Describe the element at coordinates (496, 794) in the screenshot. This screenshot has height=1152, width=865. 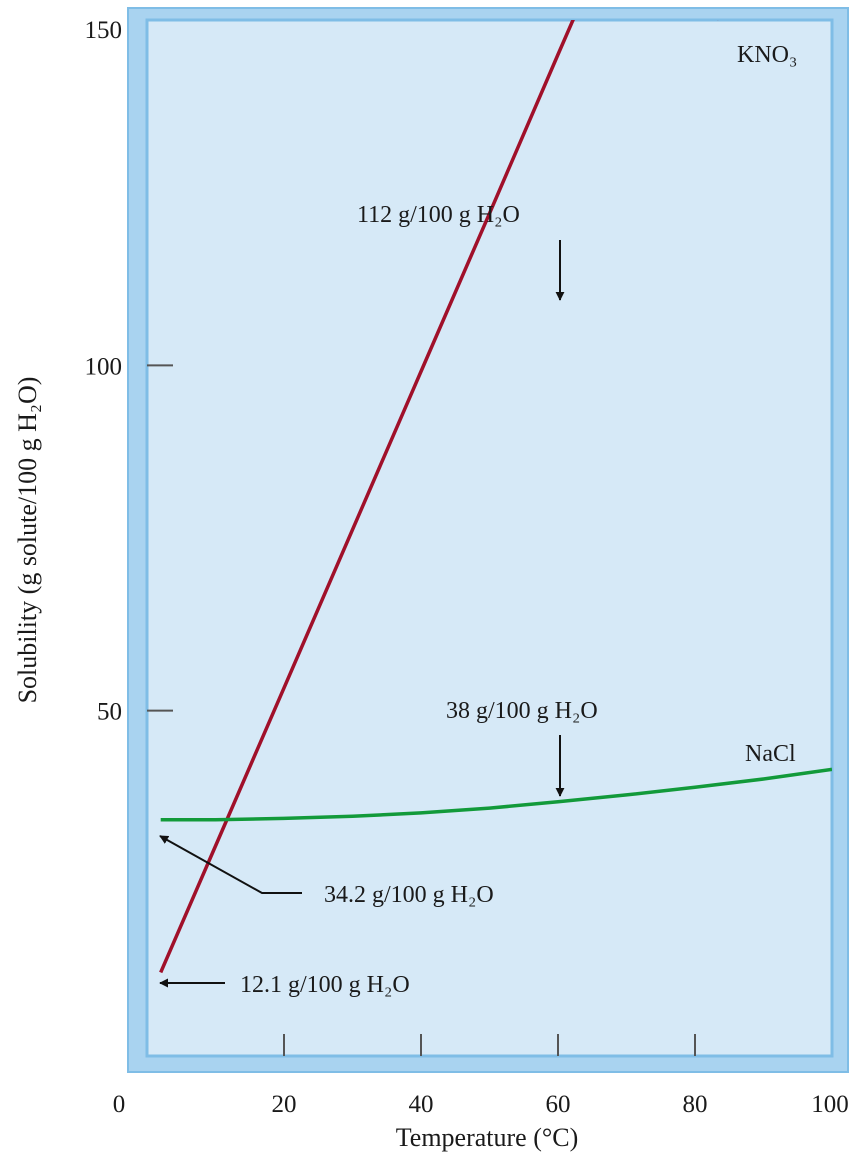
I see `series-line-nacl` at that location.